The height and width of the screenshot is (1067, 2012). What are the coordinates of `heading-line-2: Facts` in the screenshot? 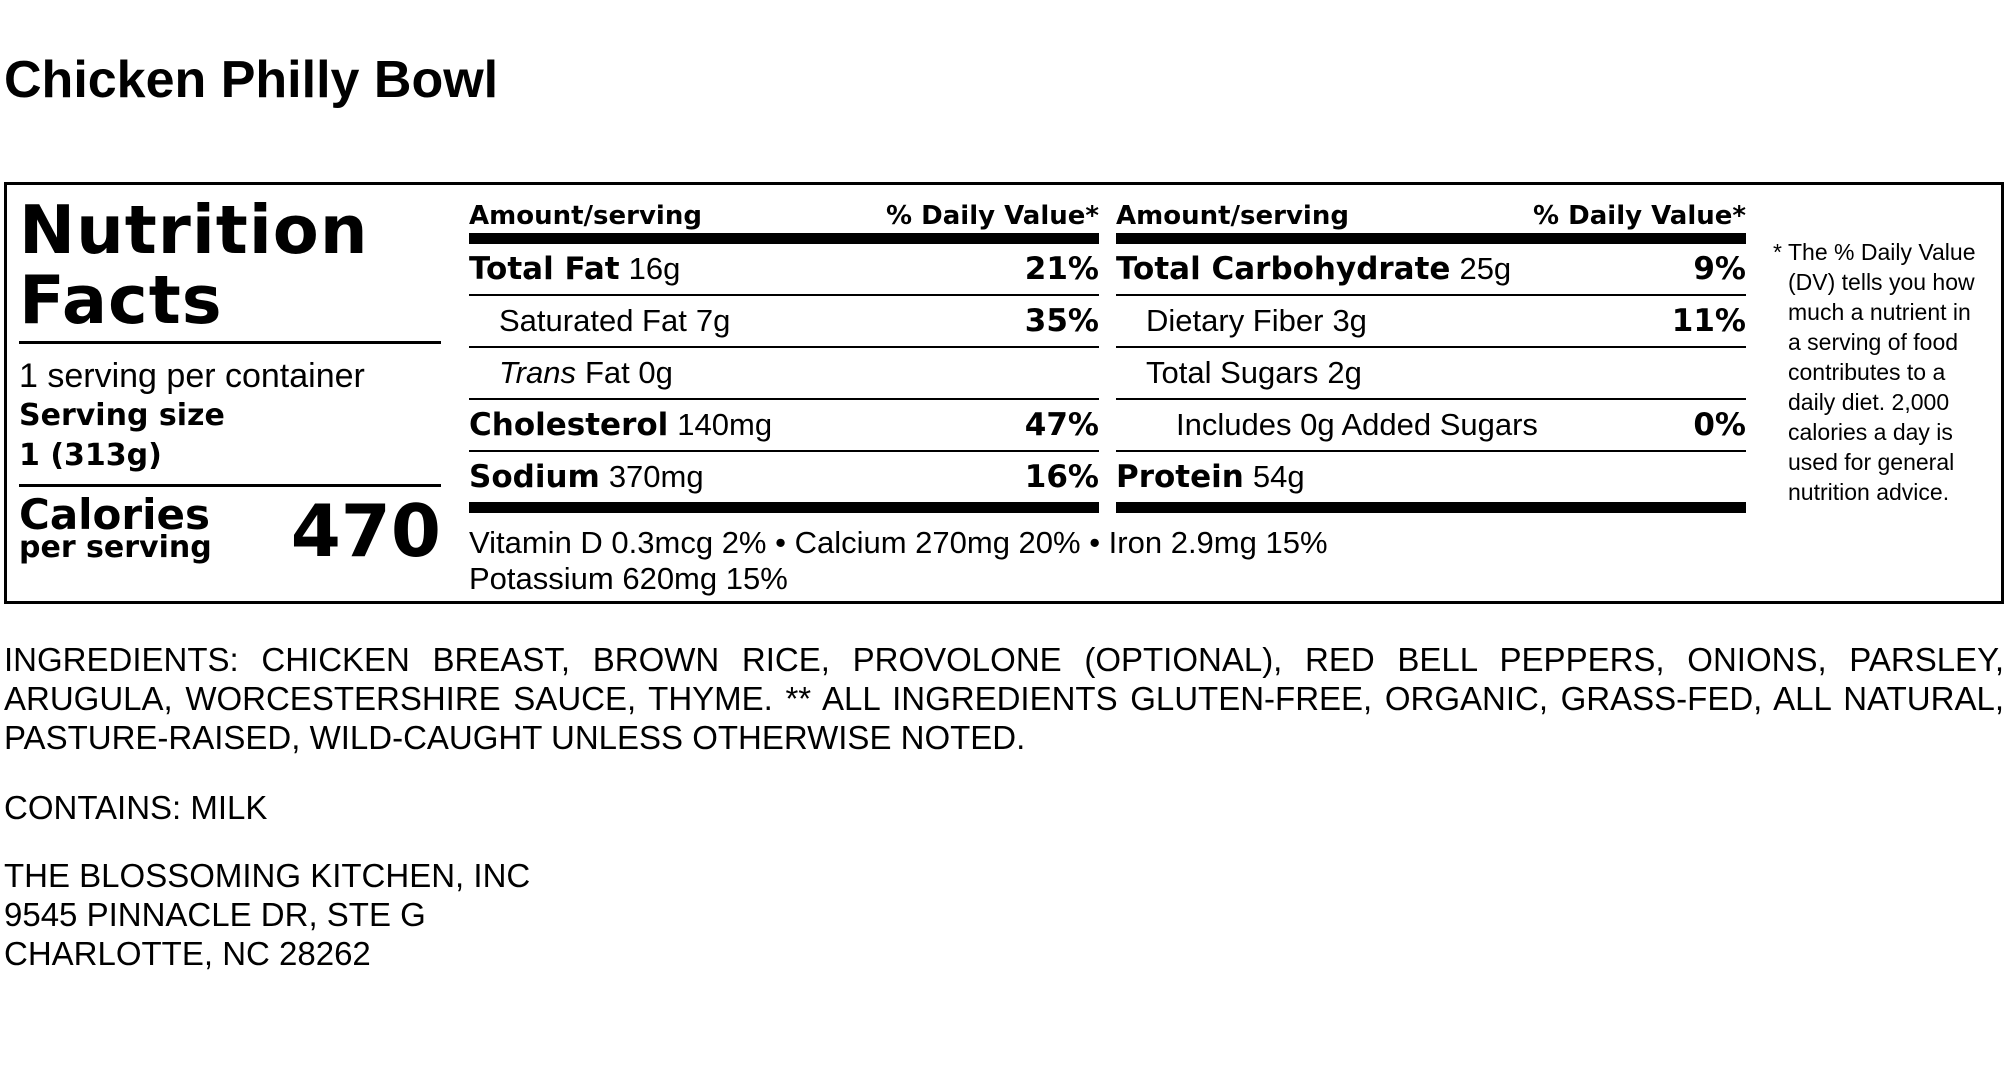 It's located at (121, 300).